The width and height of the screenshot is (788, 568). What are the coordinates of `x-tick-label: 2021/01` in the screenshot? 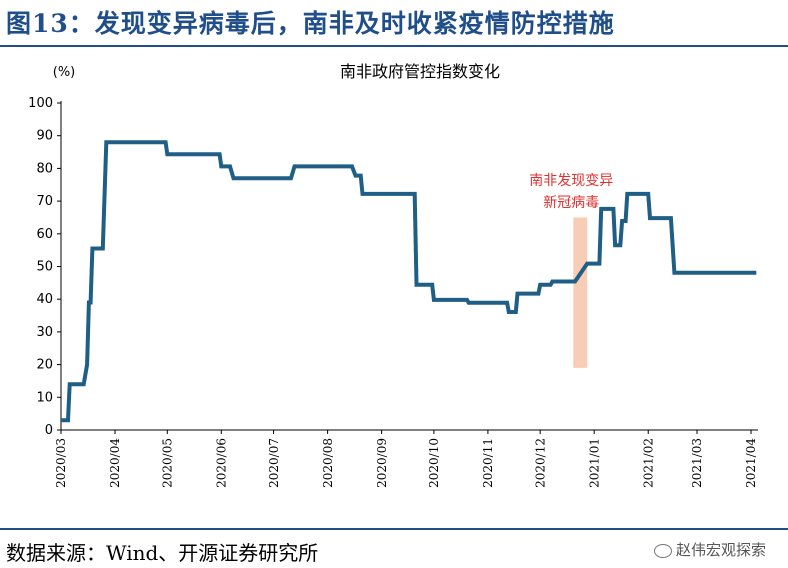 It's located at (594, 463).